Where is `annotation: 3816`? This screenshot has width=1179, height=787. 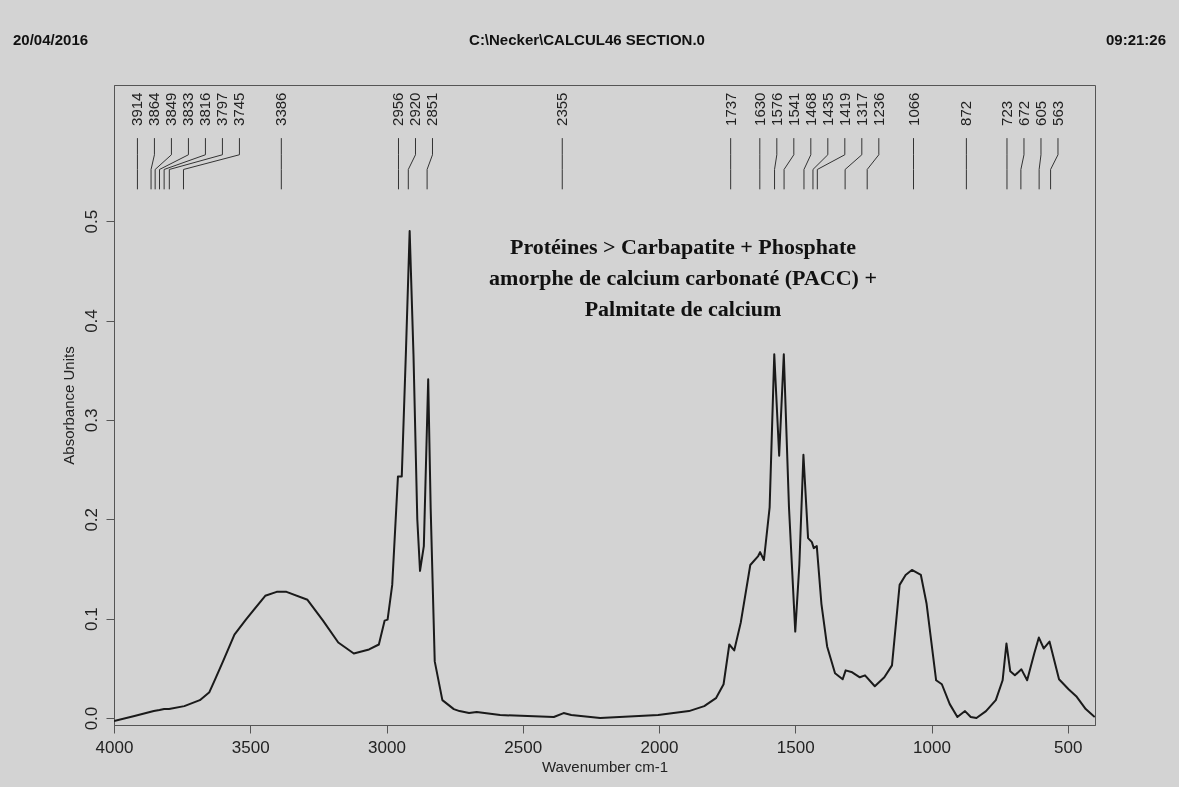 annotation: 3816 is located at coordinates (205, 109).